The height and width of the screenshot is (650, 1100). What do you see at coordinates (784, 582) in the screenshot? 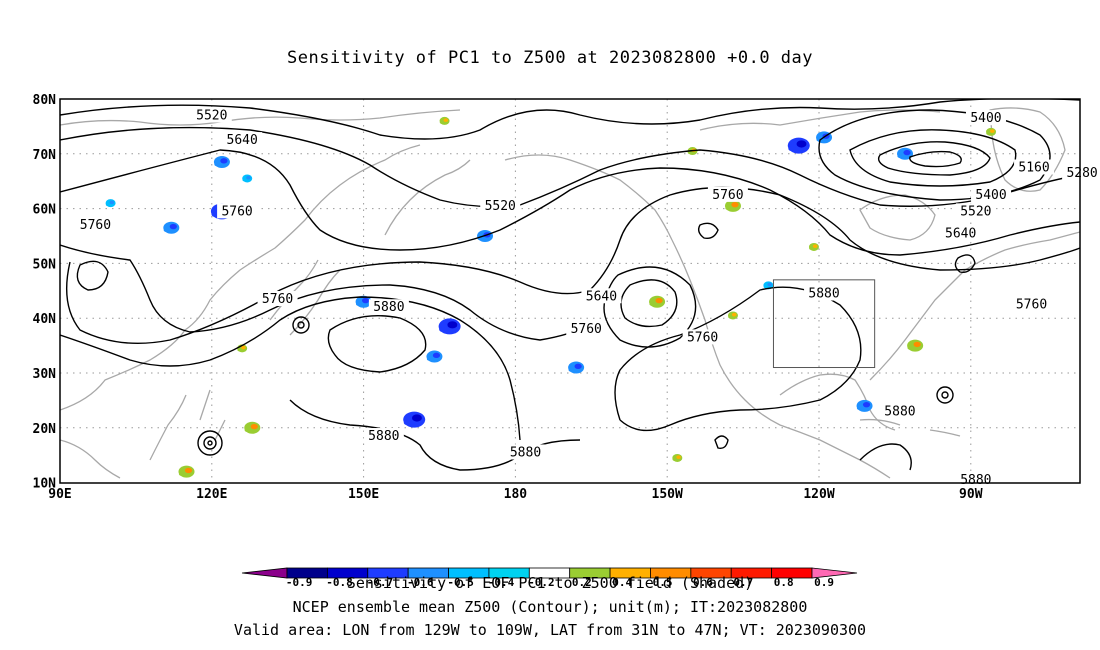
I see `colorbar-label: 0.8` at bounding box center [784, 582].